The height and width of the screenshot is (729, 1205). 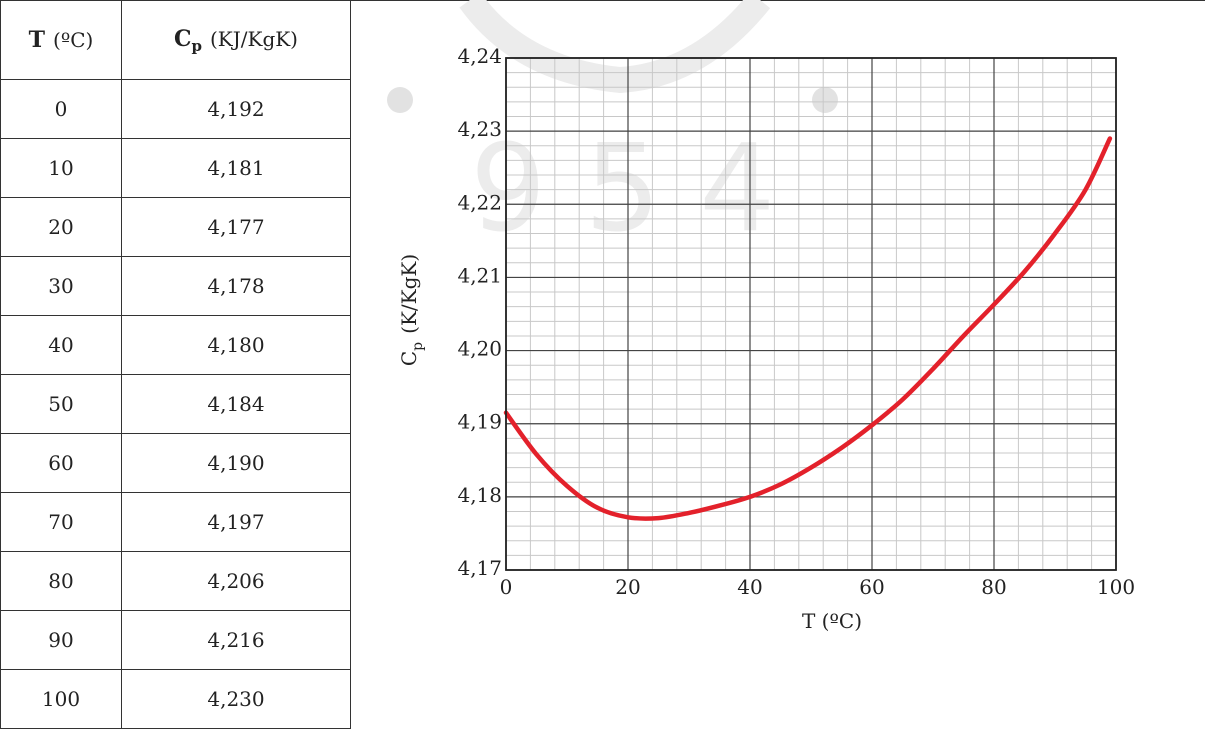 I want to click on cell-cp: 4,197, so click(x=236, y=522).